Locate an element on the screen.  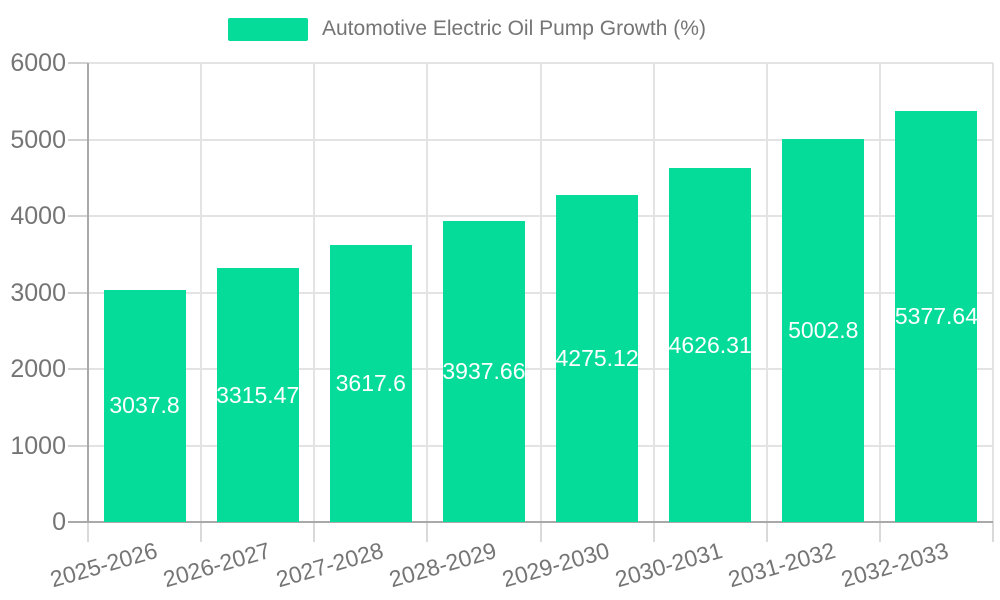
y-axis-tick-label: 5000 is located at coordinates (38, 139).